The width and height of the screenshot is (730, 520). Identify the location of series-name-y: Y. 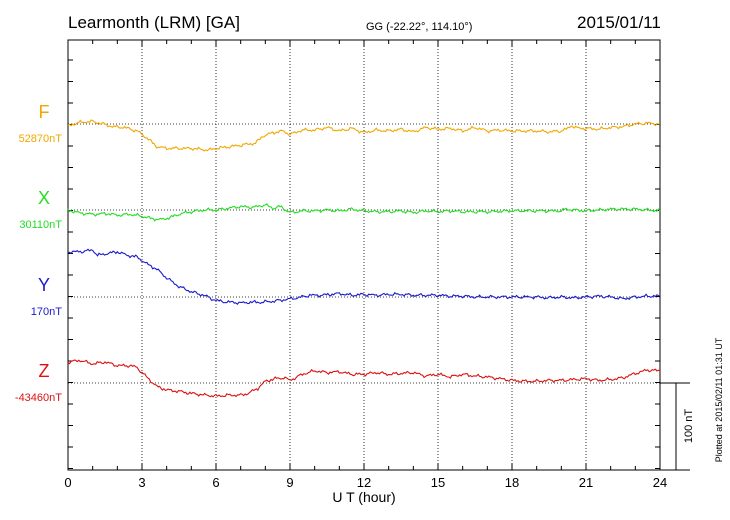
(44, 285).